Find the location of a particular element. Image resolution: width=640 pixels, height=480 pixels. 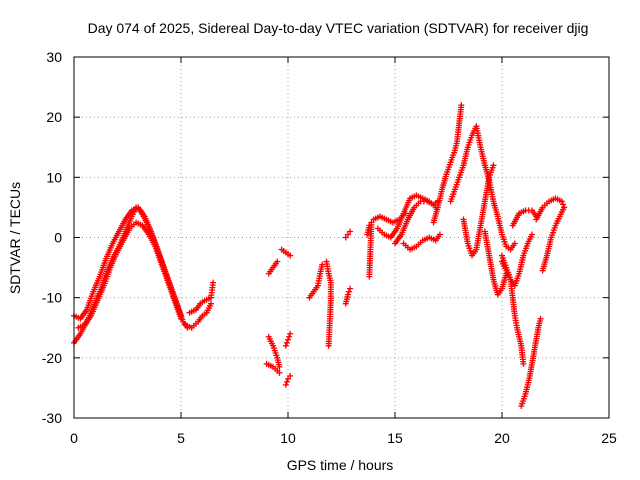

y-tick-label: -30 is located at coordinates (52, 418).